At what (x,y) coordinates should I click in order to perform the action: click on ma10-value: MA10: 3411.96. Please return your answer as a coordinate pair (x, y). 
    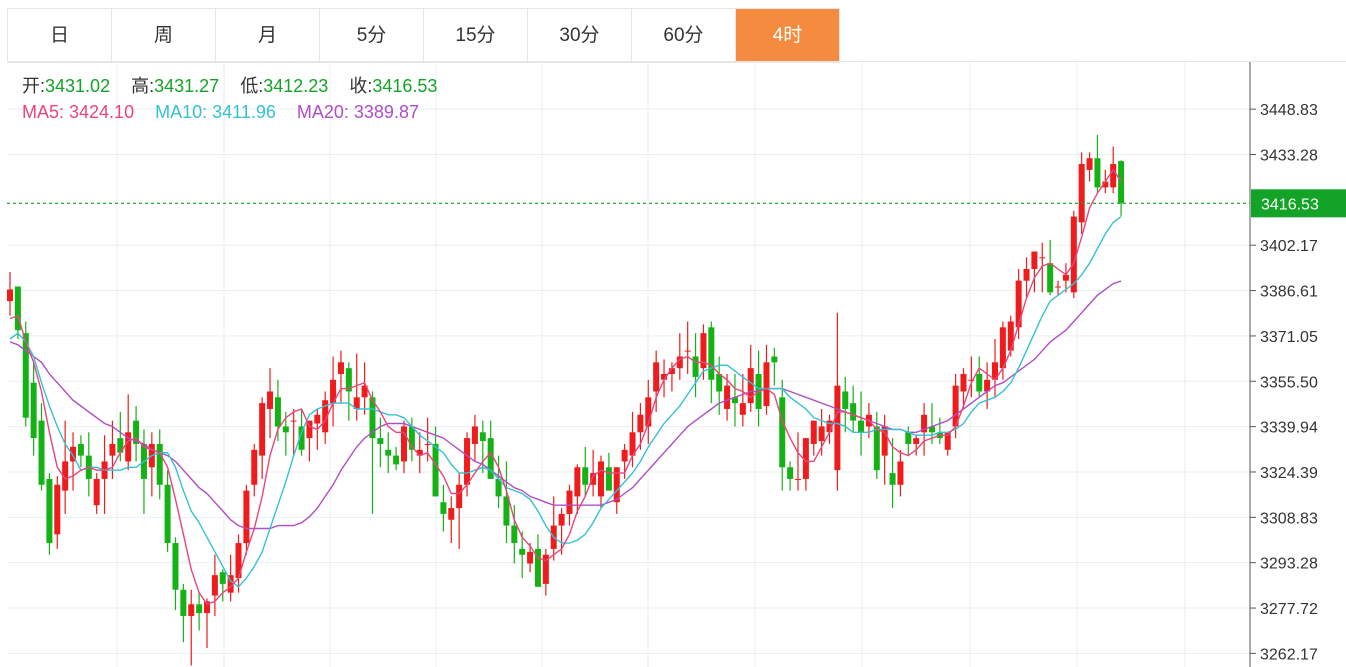
    Looking at the image, I should click on (215, 112).